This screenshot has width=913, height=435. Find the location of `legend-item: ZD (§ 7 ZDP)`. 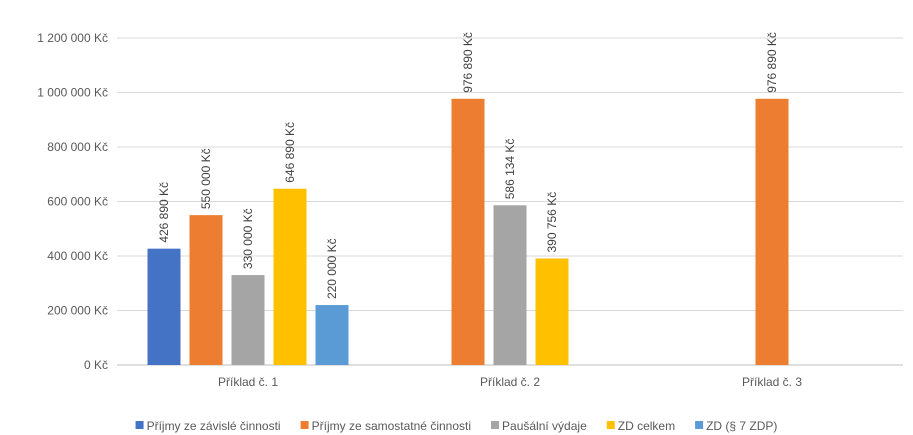

legend-item: ZD (§ 7 ZDP) is located at coordinates (736, 426).